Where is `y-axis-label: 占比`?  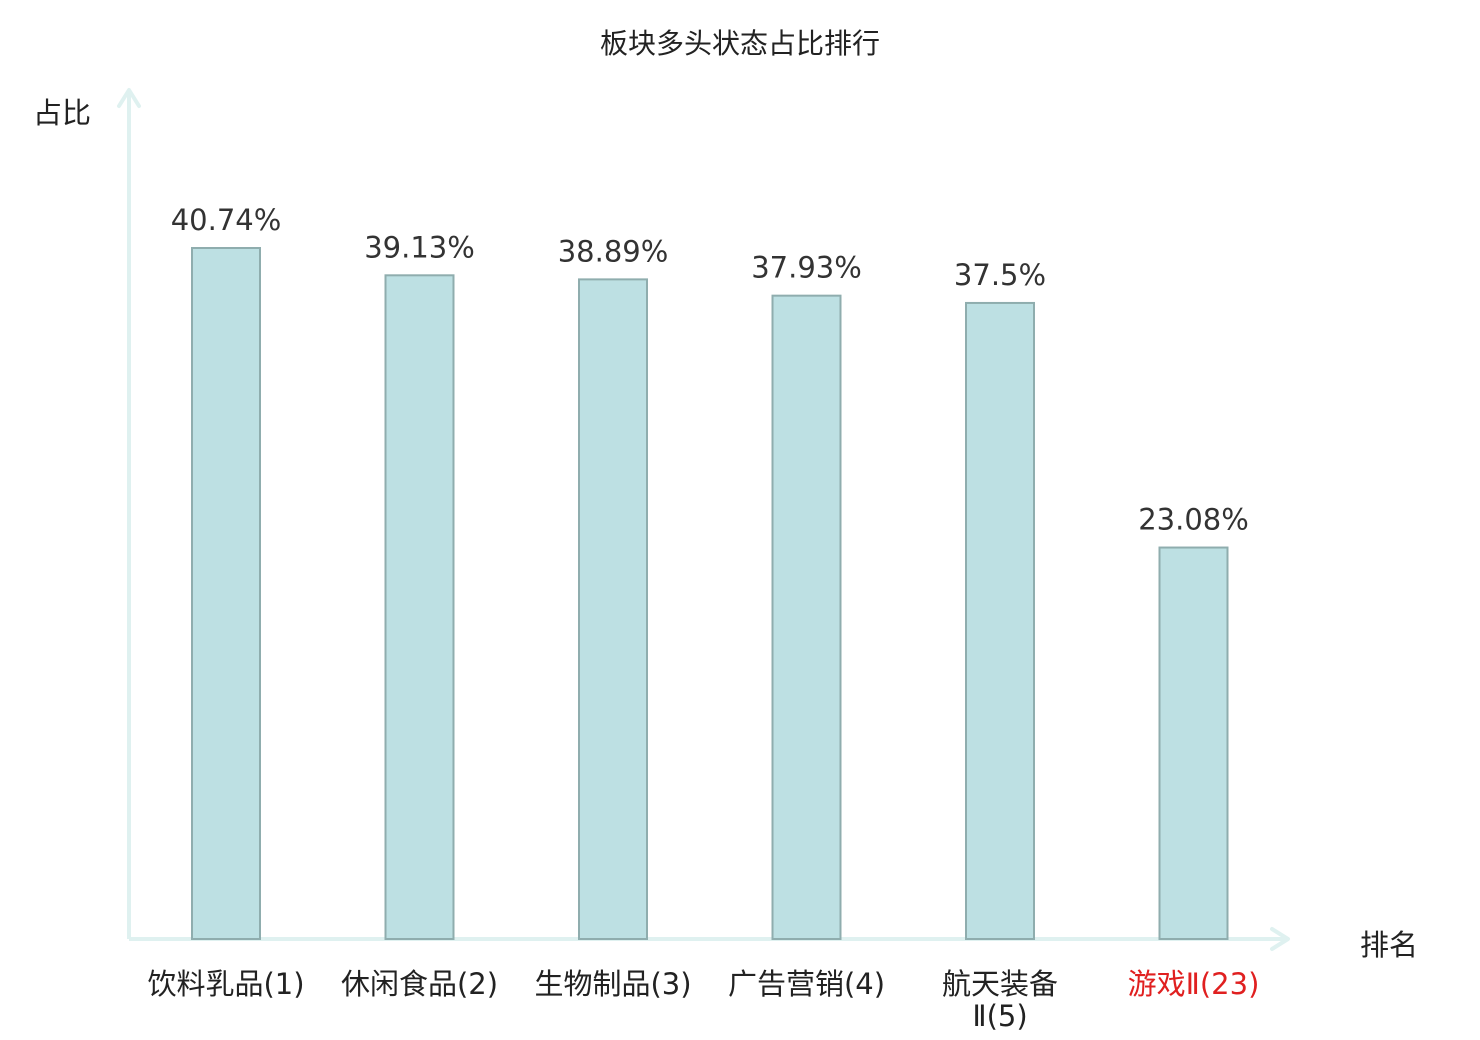
y-axis-label: 占比 is located at coordinates (62, 113).